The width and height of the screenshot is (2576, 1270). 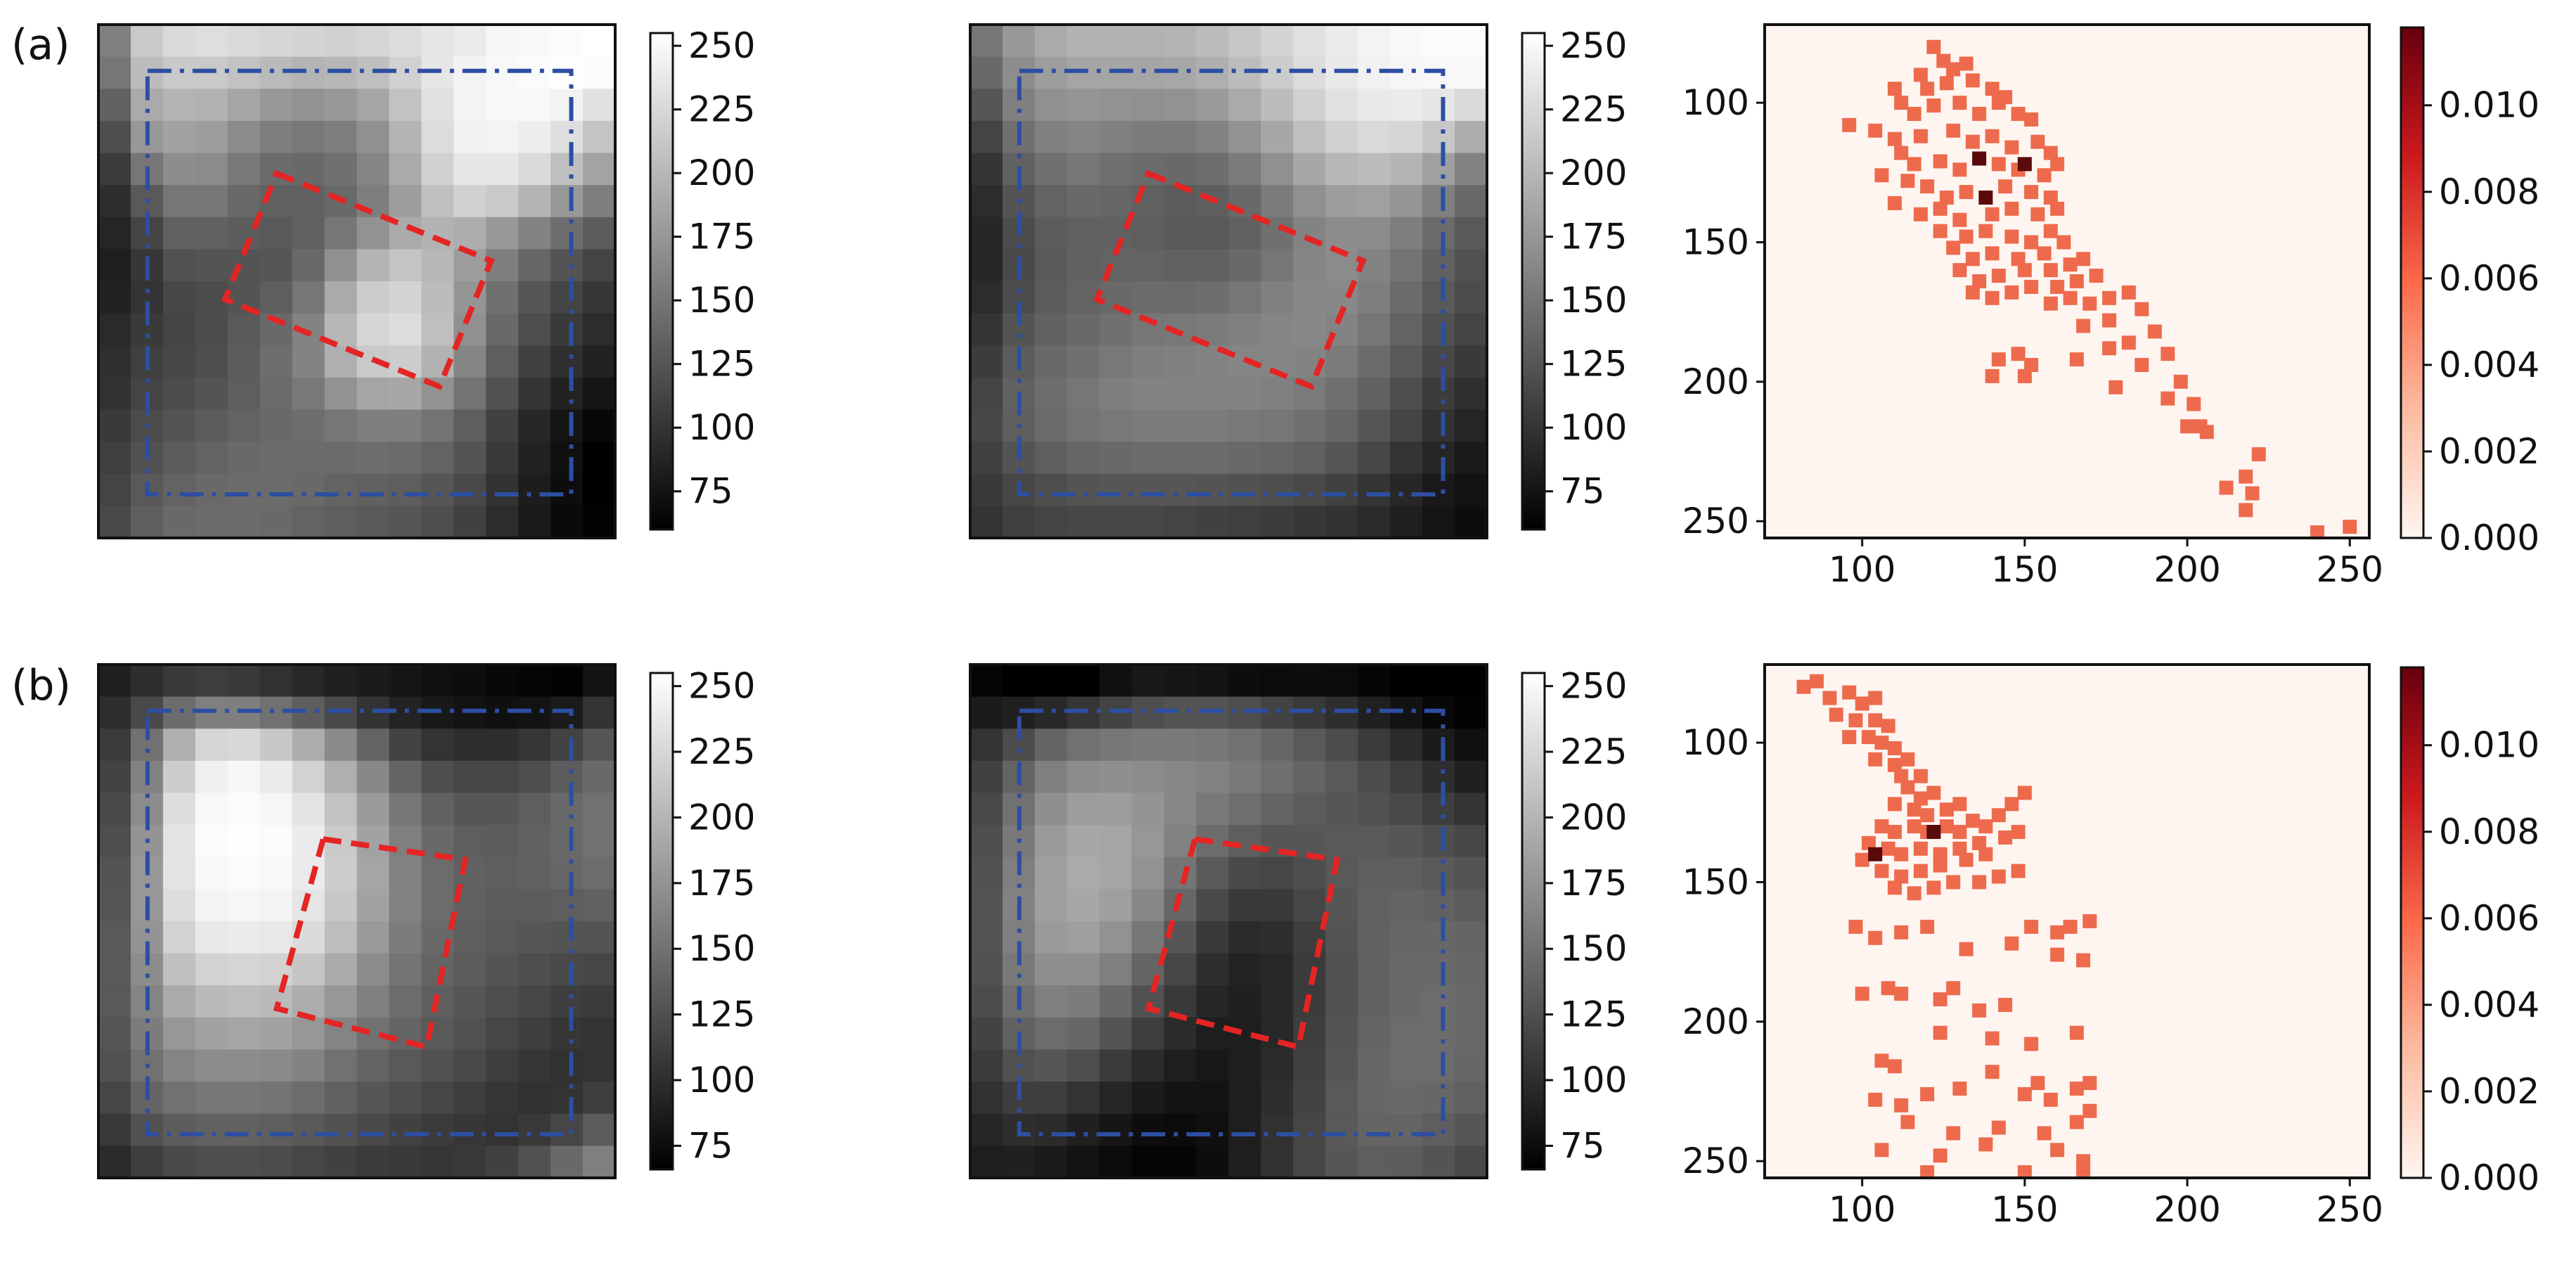 I want to click on colorbar-tick-label: 0.002, so click(x=2489, y=1091).